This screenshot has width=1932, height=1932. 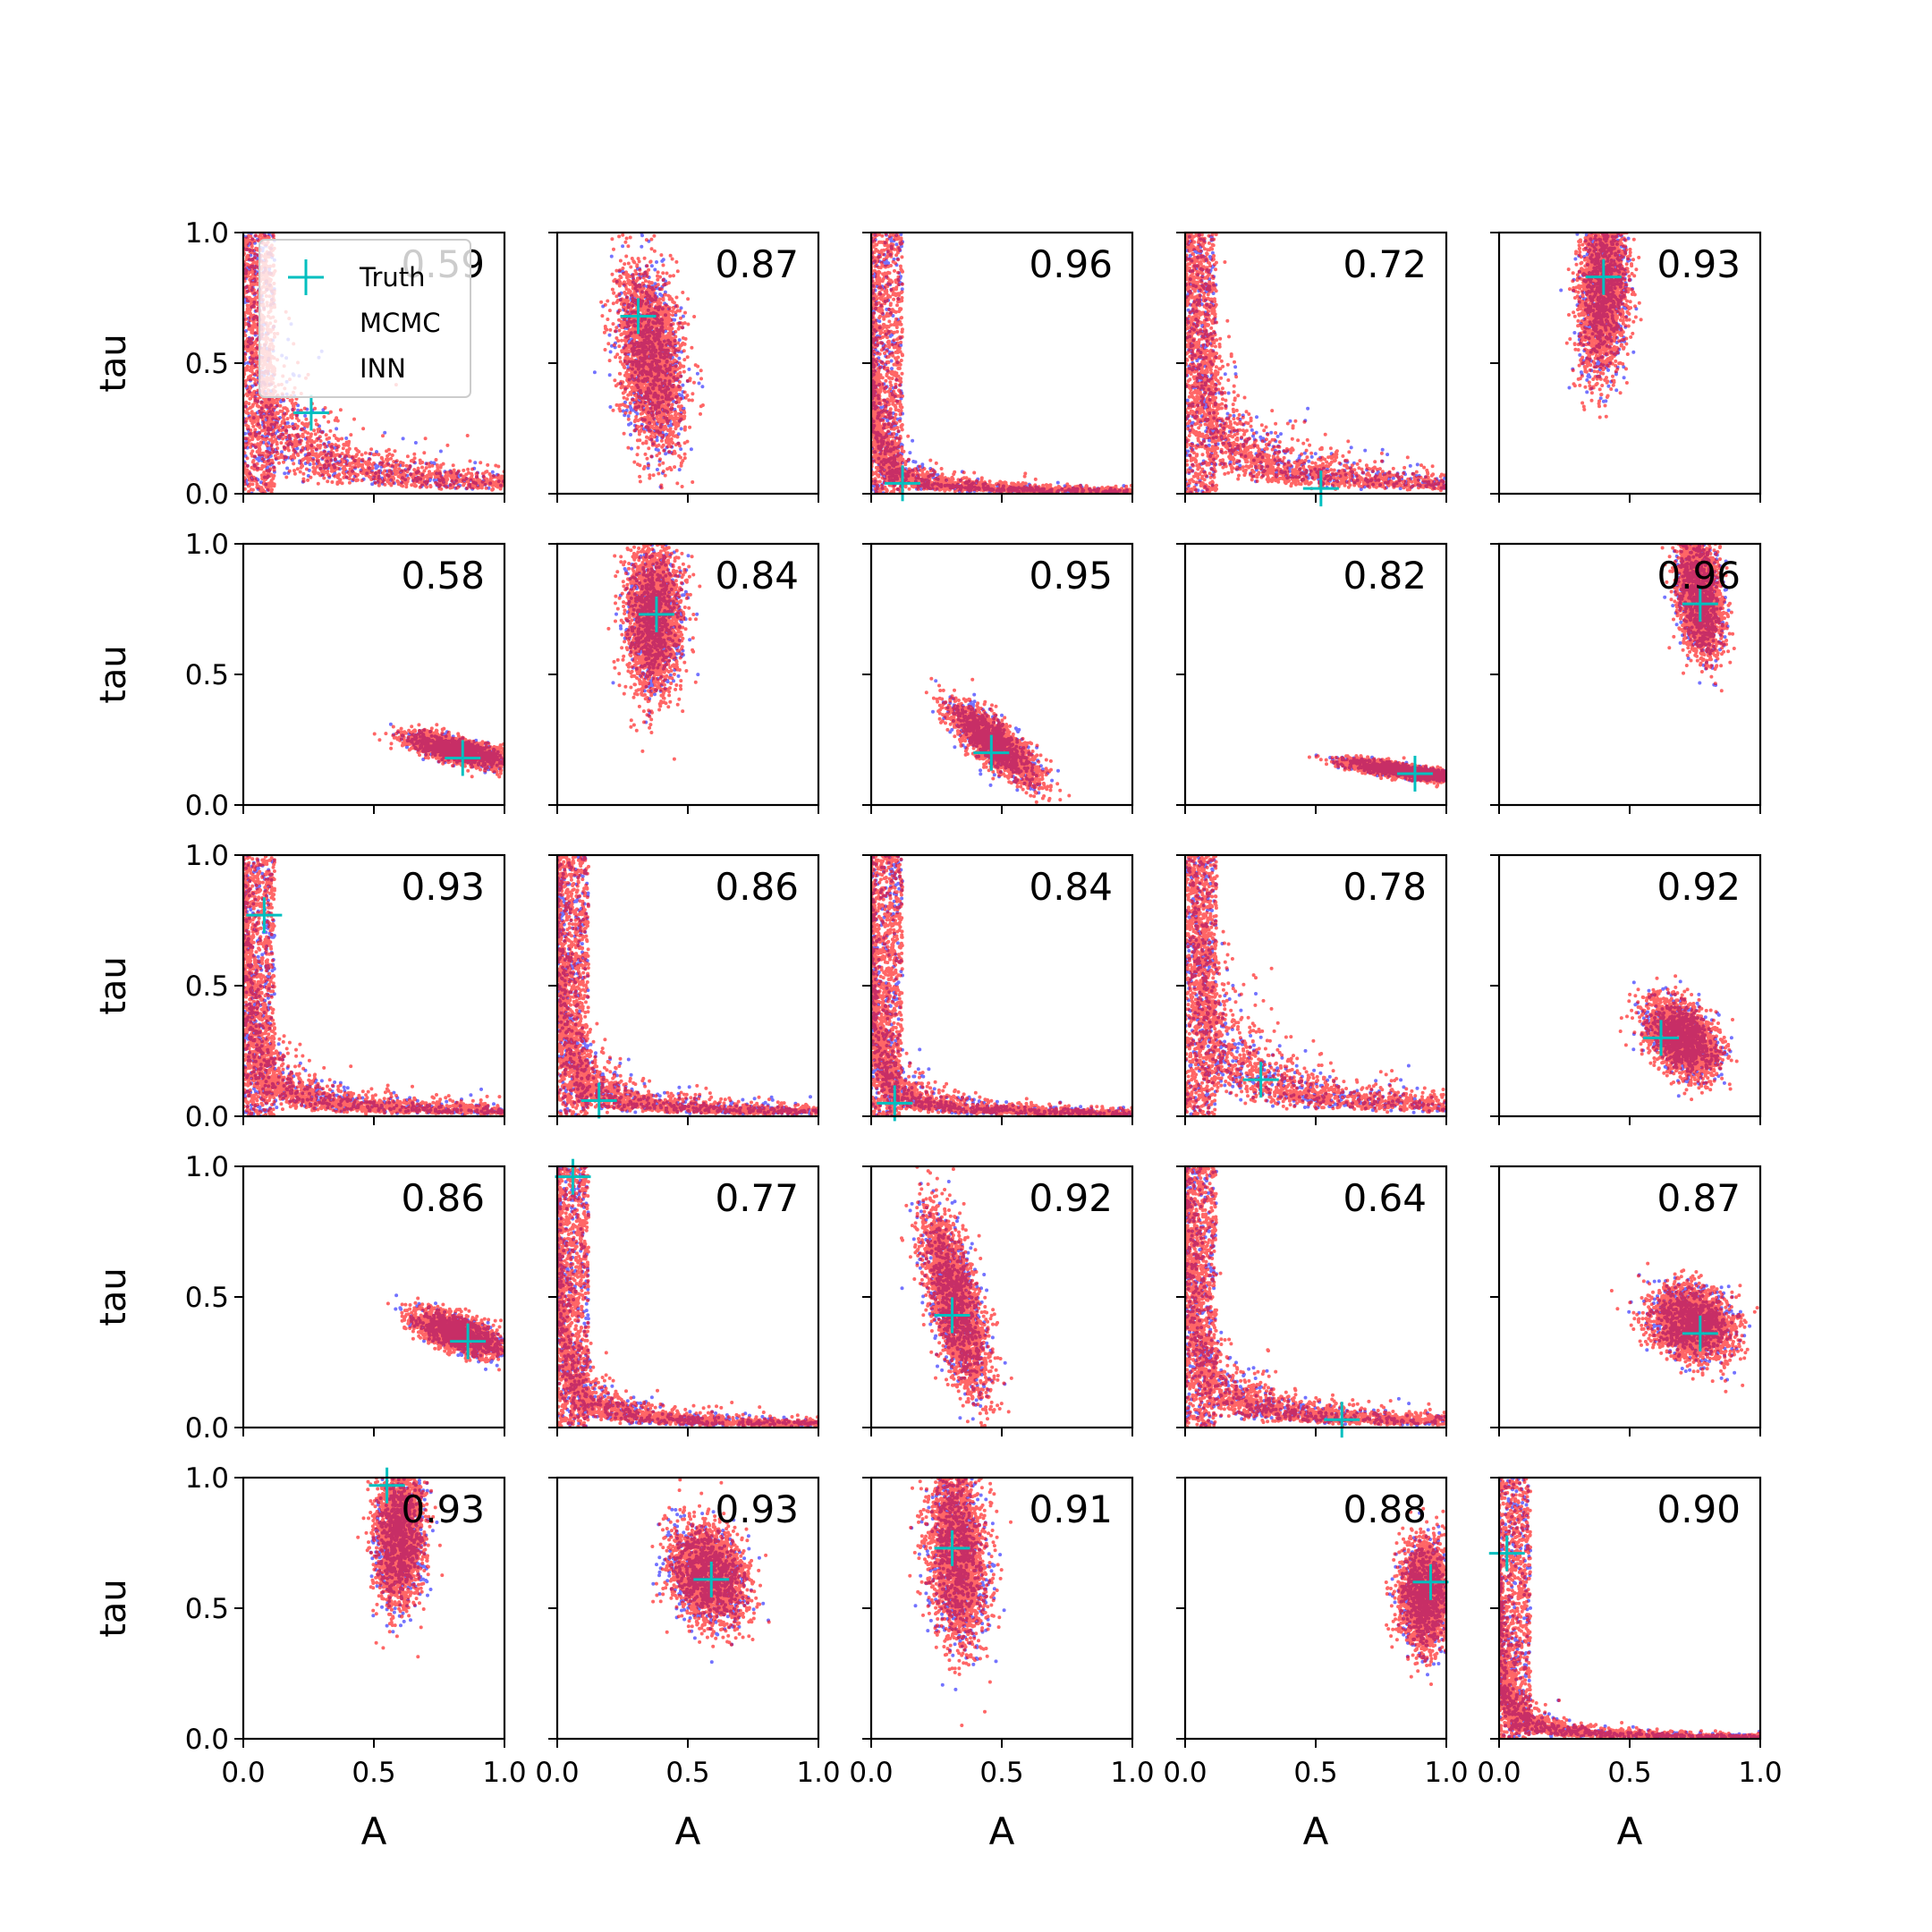 I want to click on panel-5-2: 0.93 0.0 0.5 1.0 A, so click(x=688, y=1664).